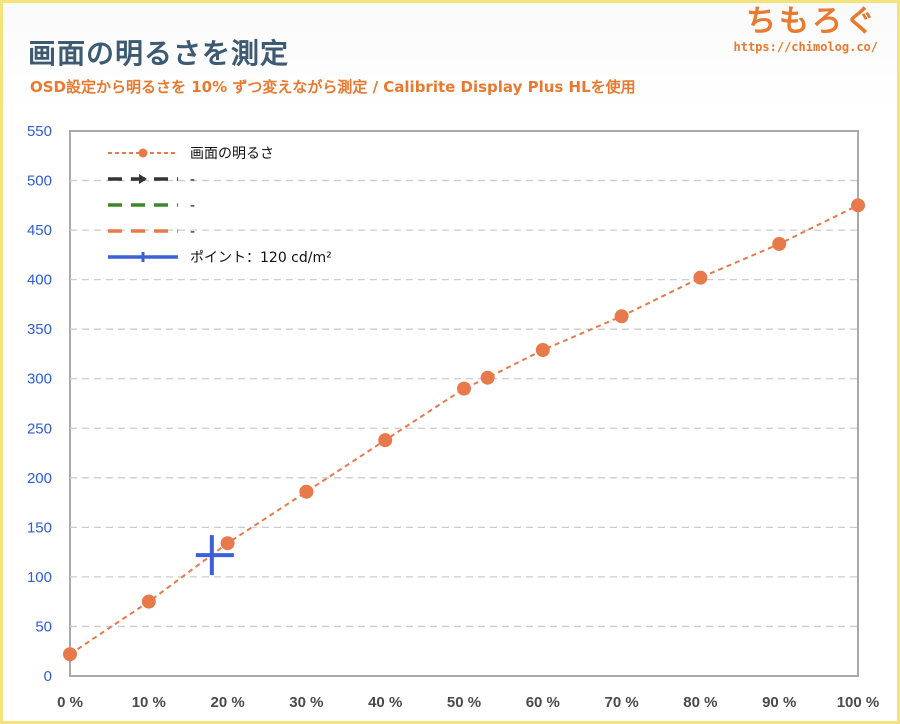 The height and width of the screenshot is (724, 900). I want to click on x-tick-label: 30 %, so click(306, 702).